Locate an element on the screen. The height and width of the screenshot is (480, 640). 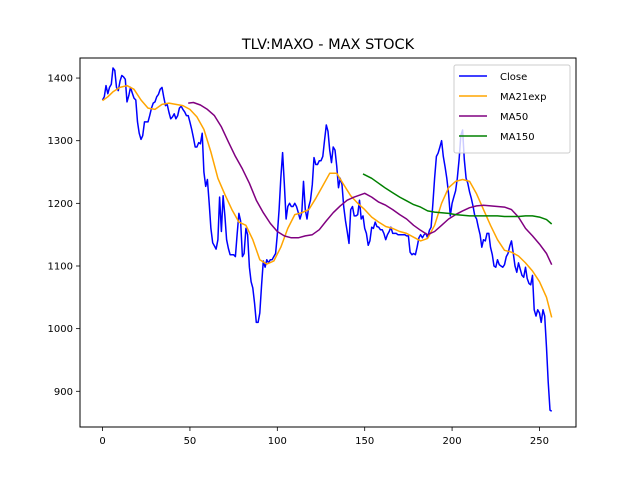
legend-label-ma21exp: MA21exp is located at coordinates (523, 97).